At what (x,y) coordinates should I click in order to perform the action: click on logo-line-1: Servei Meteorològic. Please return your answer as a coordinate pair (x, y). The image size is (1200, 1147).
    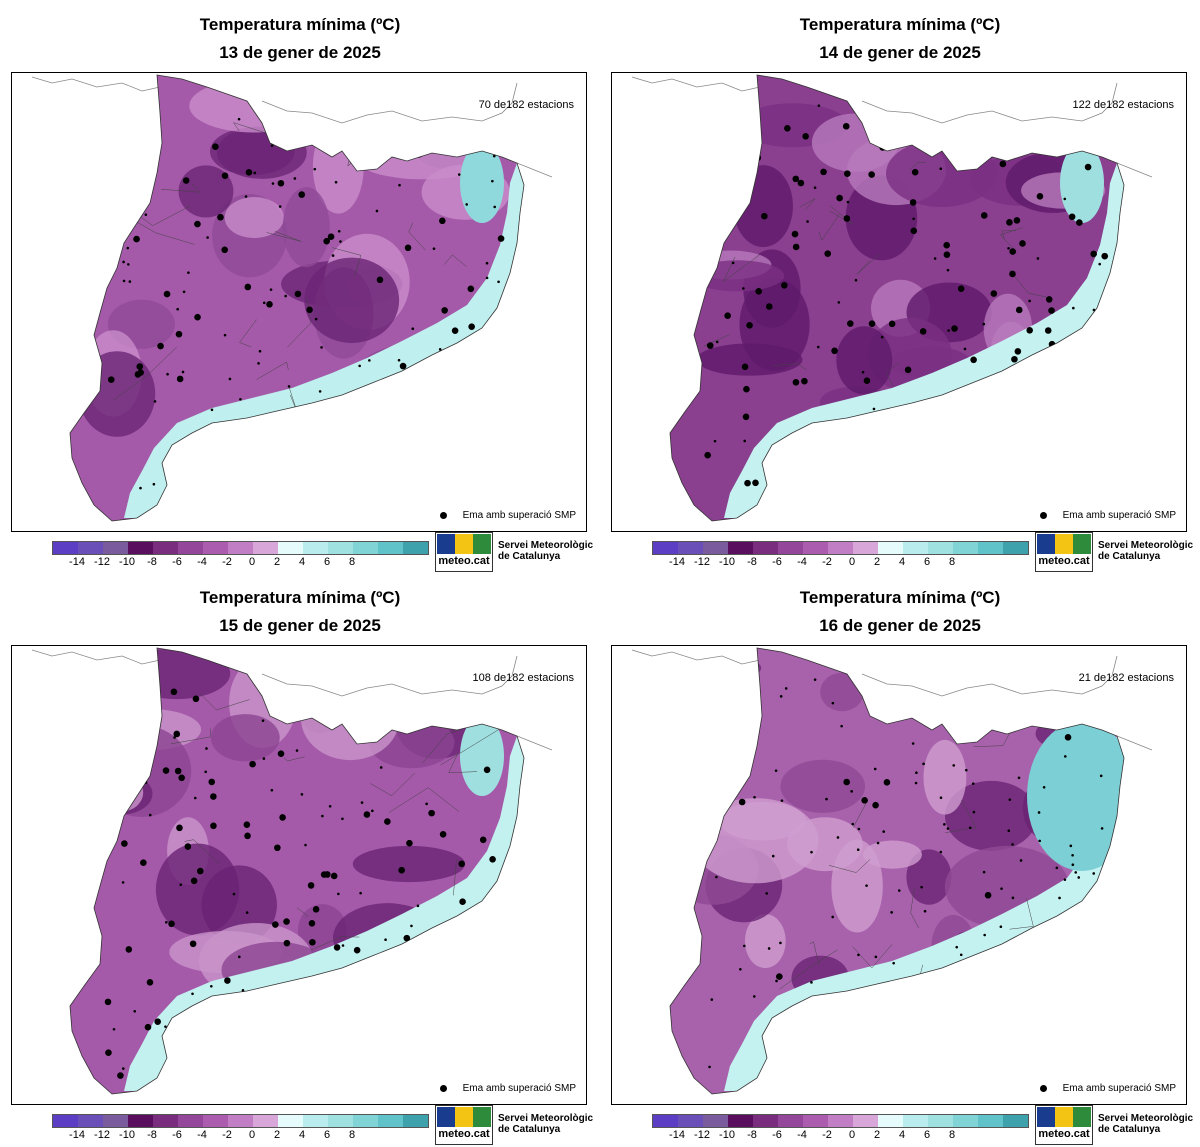
    Looking at the image, I should click on (1146, 1118).